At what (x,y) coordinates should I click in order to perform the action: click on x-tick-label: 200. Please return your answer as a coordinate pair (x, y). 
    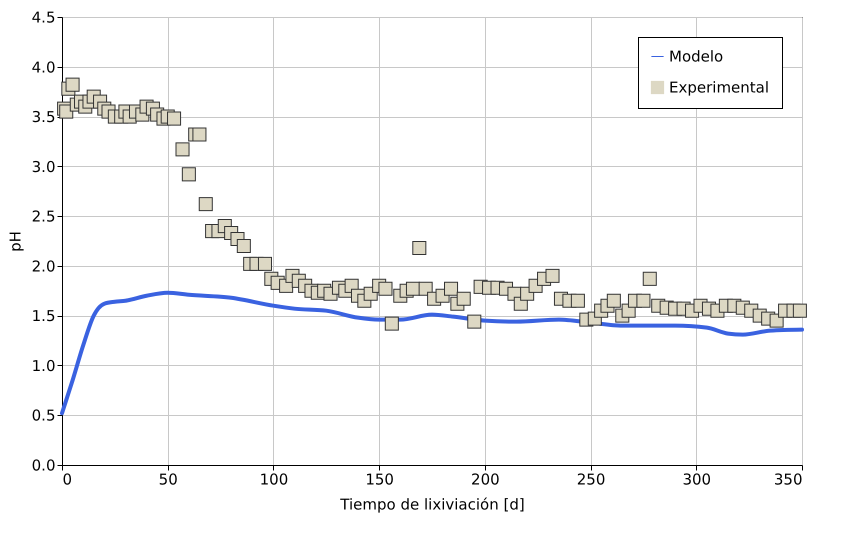
    Looking at the image, I should click on (485, 479).